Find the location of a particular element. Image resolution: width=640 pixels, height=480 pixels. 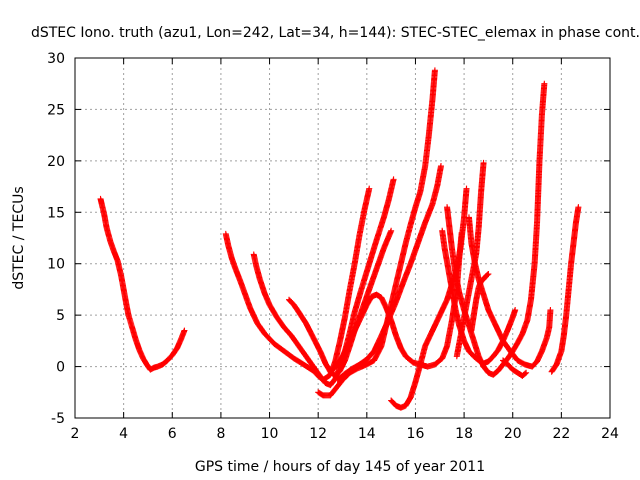

x-tick-label: 14 is located at coordinates (367, 434).